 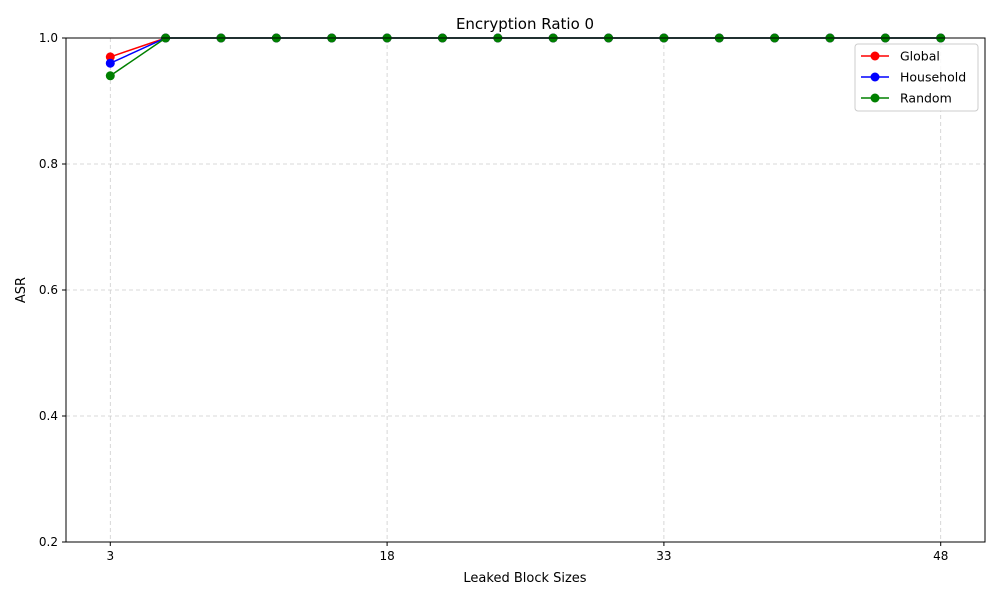 What do you see at coordinates (926, 98) in the screenshot?
I see `legend-label-random: Random` at bounding box center [926, 98].